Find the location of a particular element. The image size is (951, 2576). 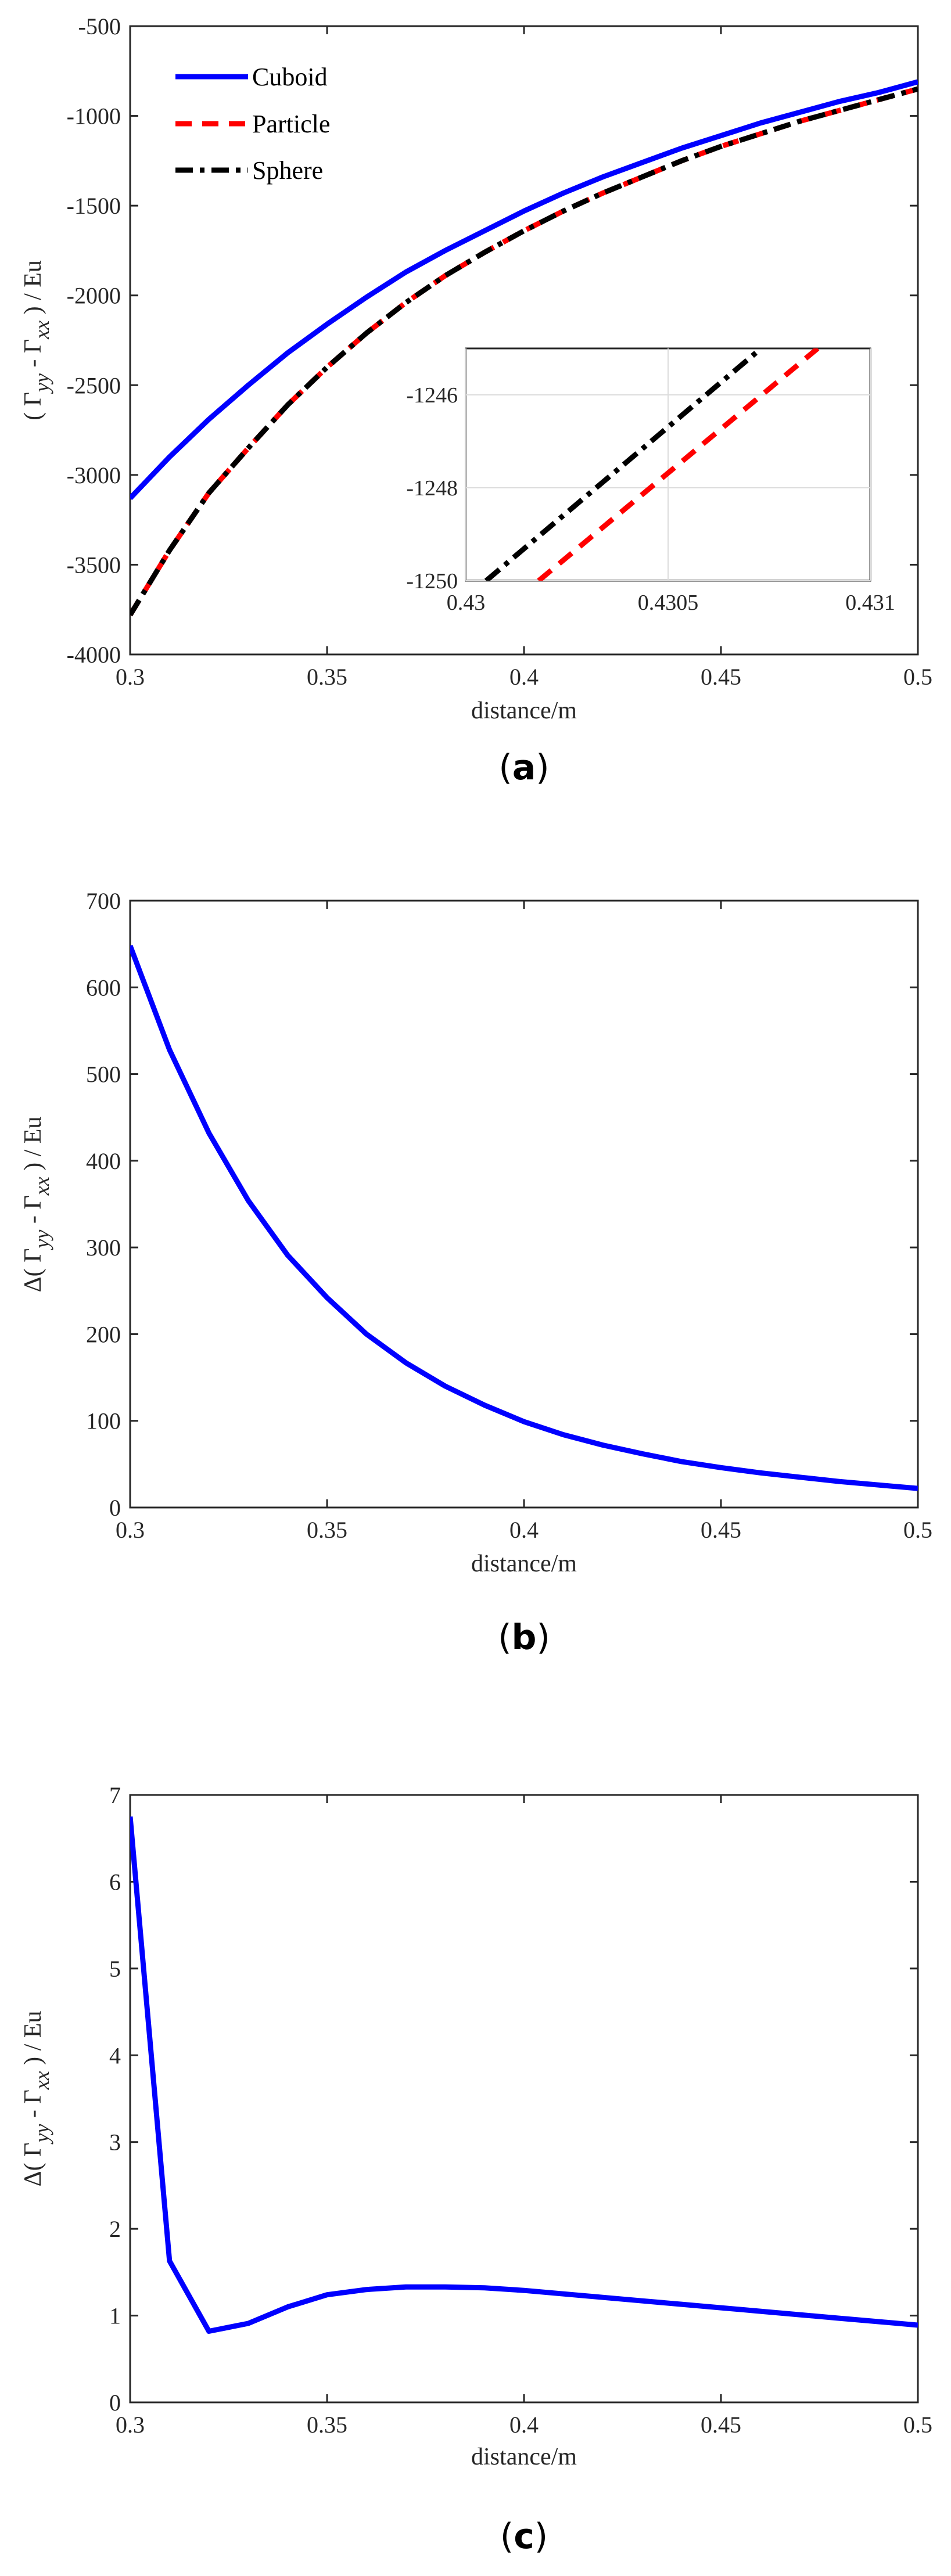

inset-x-tick-label: 0.431 is located at coordinates (870, 603).